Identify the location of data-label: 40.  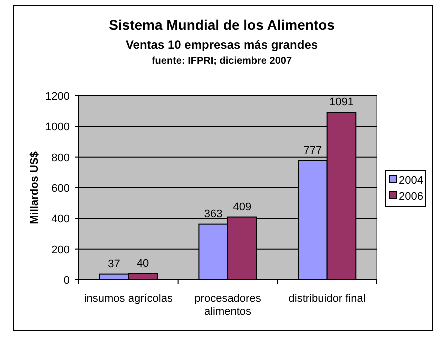
(143, 264).